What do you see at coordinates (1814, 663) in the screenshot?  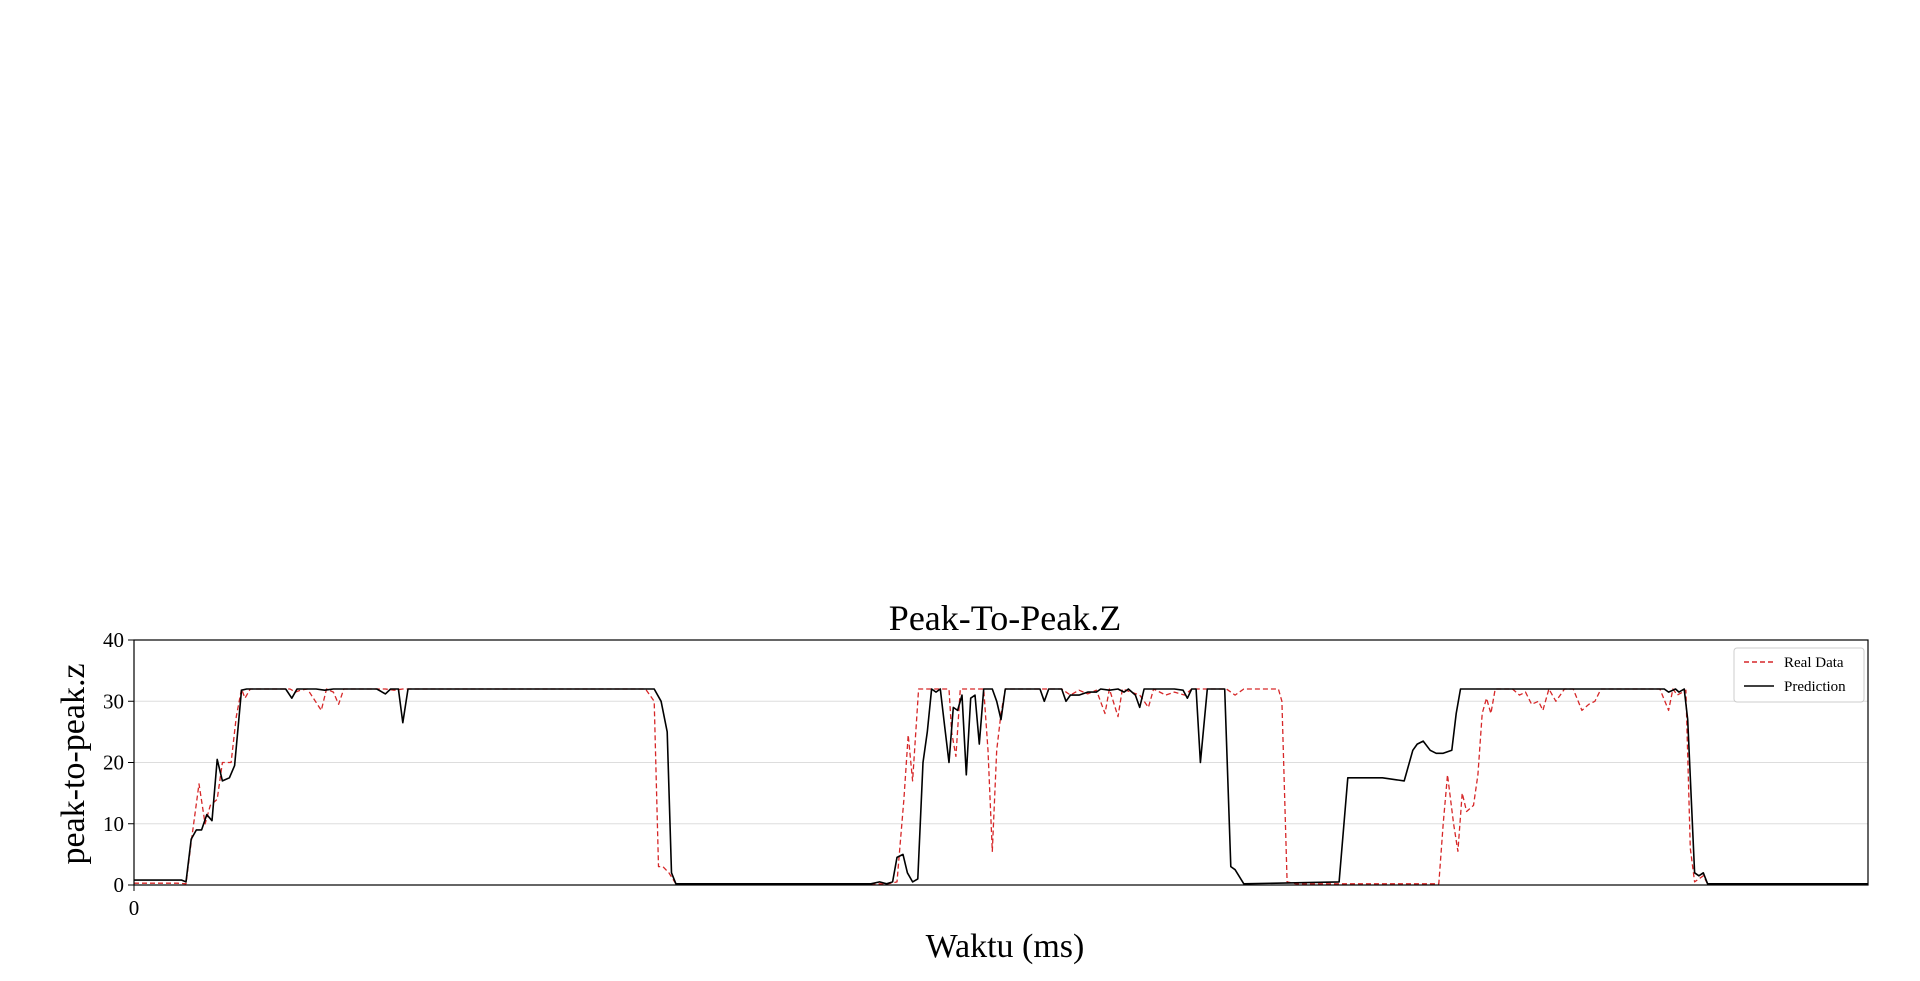 I see `legend-label-real-data: Real Data` at bounding box center [1814, 663].